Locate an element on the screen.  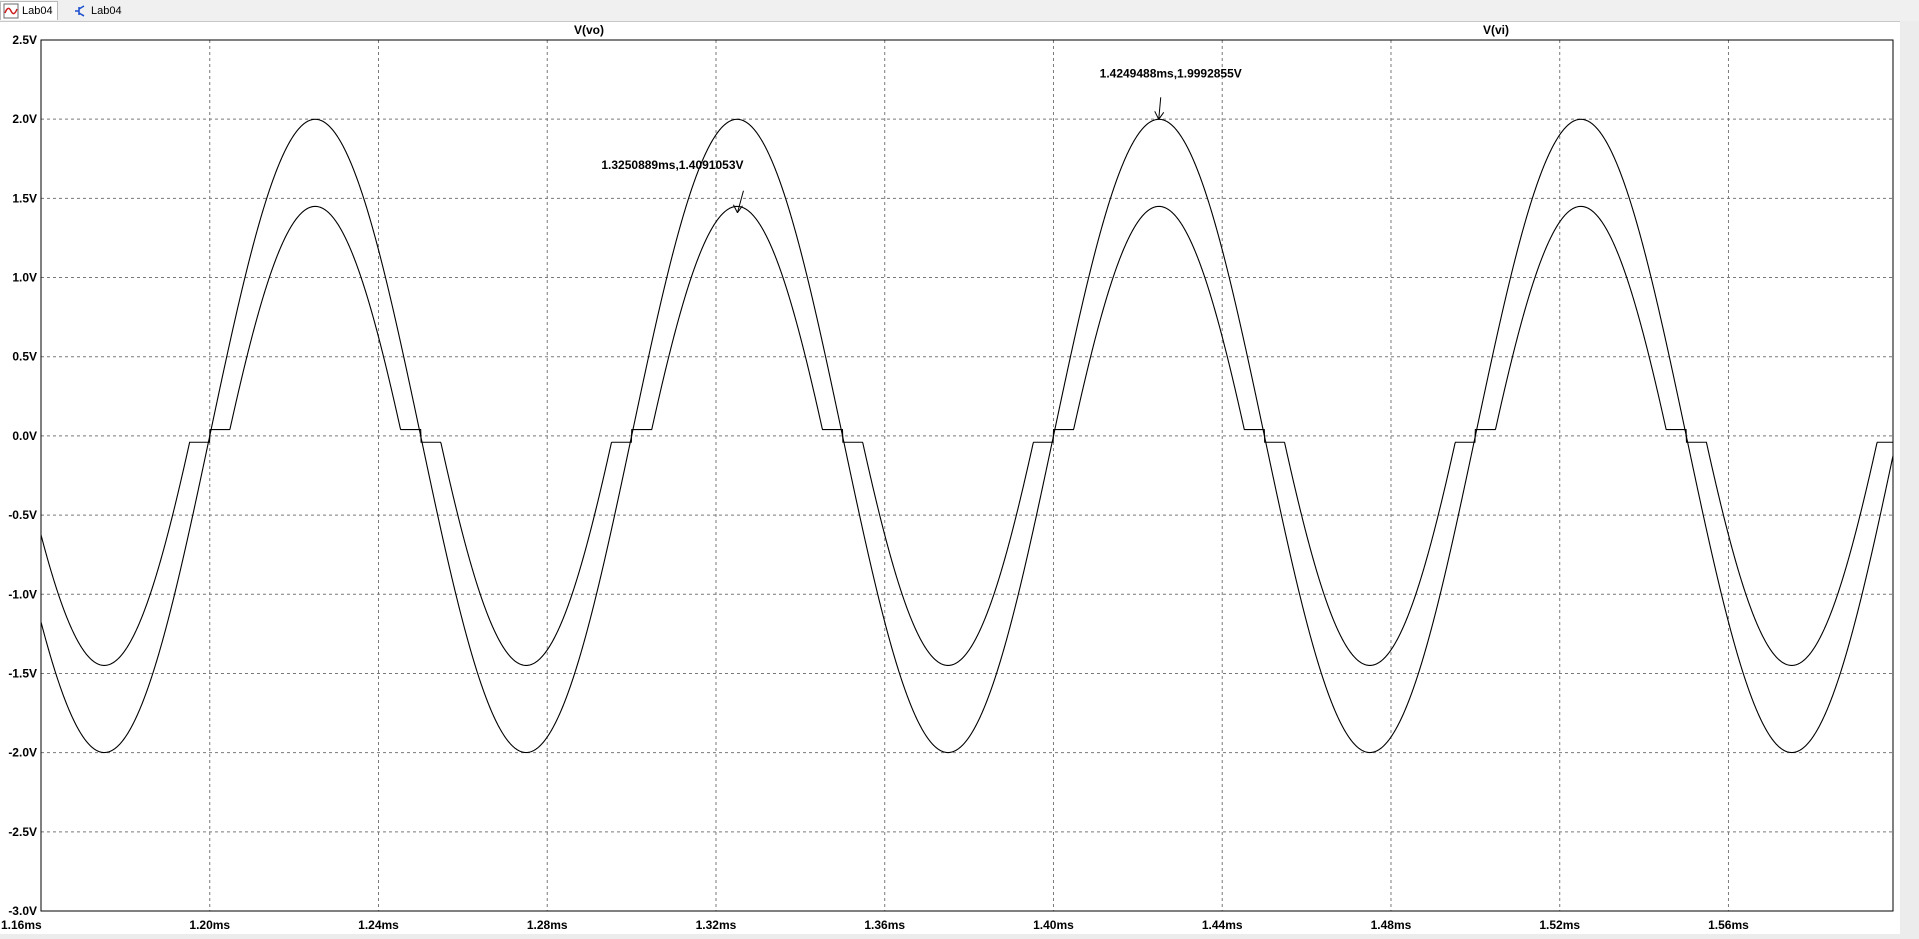
y-tick-label: -0.5V is located at coordinates (22, 515).